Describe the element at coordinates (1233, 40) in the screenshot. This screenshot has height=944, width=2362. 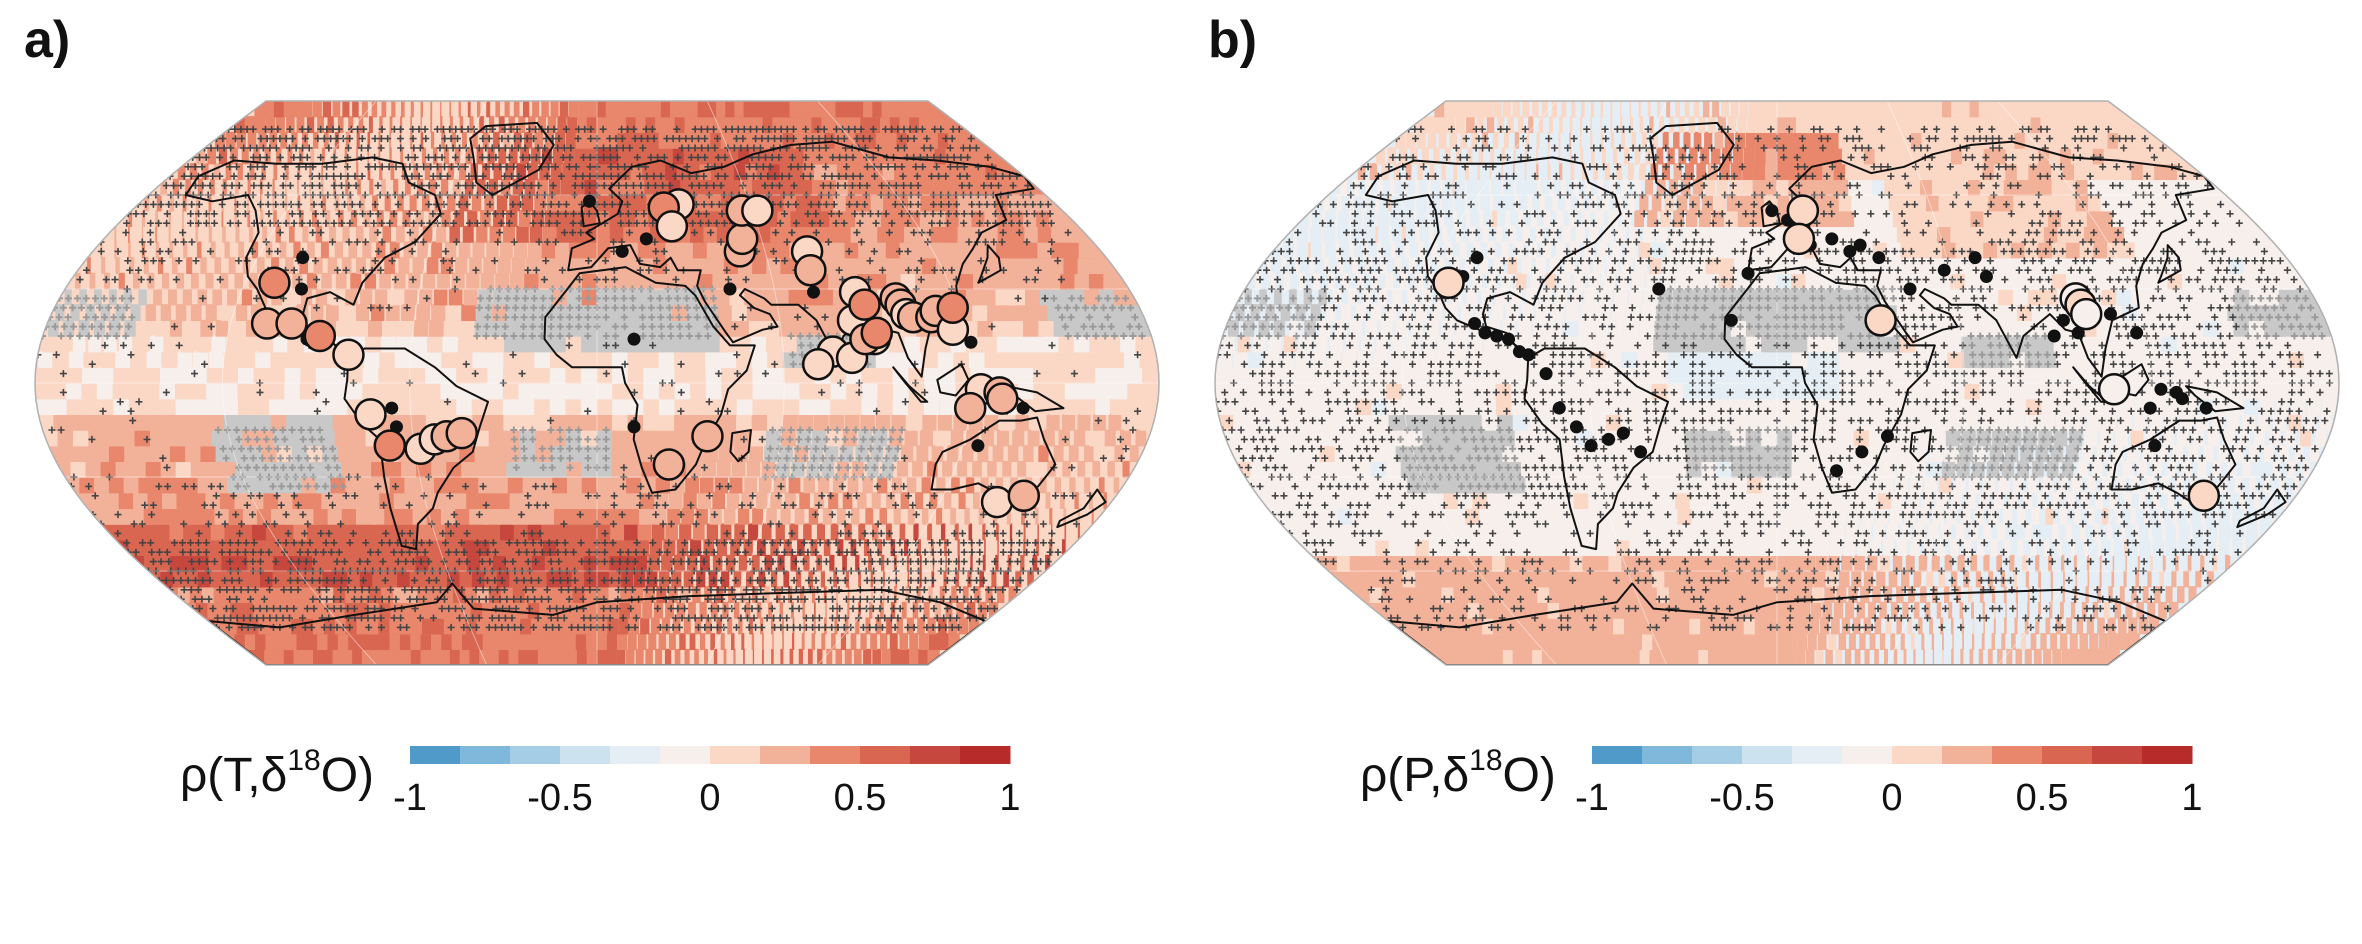
I see `panel-b-label: b)` at that location.